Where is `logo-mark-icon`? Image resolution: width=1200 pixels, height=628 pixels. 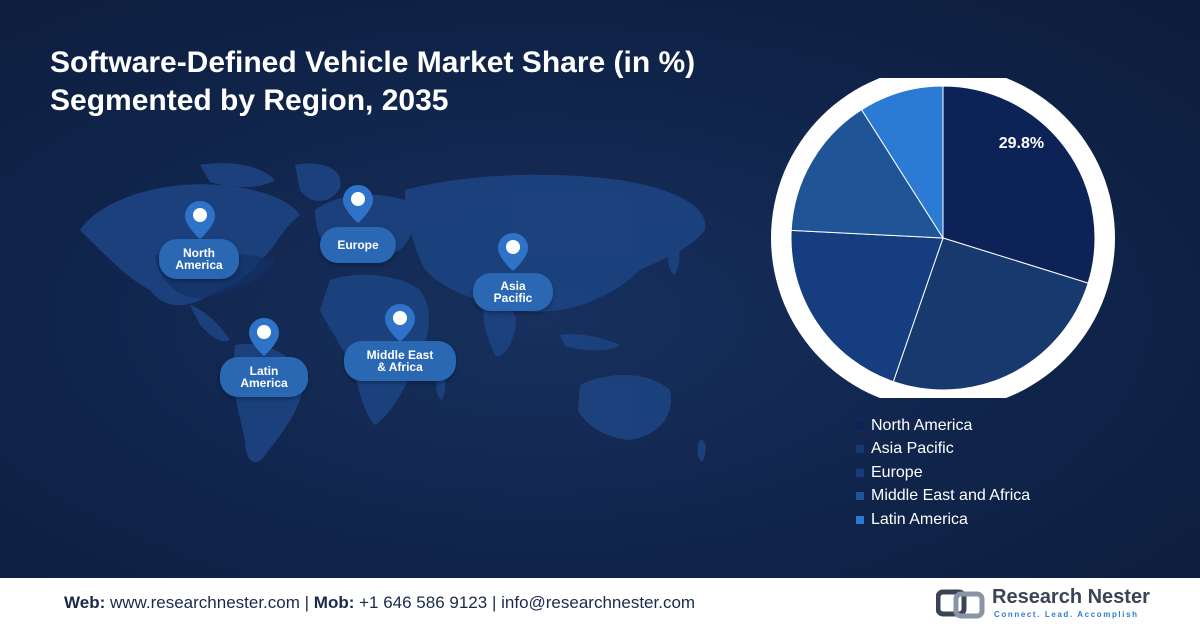 logo-mark-icon is located at coordinates (960, 604).